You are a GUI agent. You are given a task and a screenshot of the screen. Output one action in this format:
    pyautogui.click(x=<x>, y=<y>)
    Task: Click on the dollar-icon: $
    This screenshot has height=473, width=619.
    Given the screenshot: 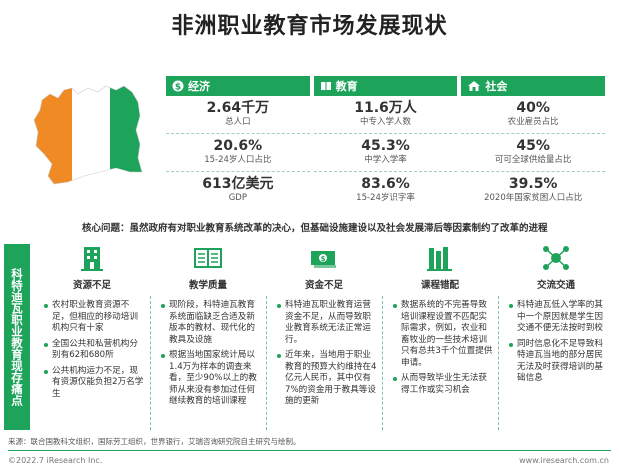 What is the action you would take?
    pyautogui.click(x=178, y=86)
    